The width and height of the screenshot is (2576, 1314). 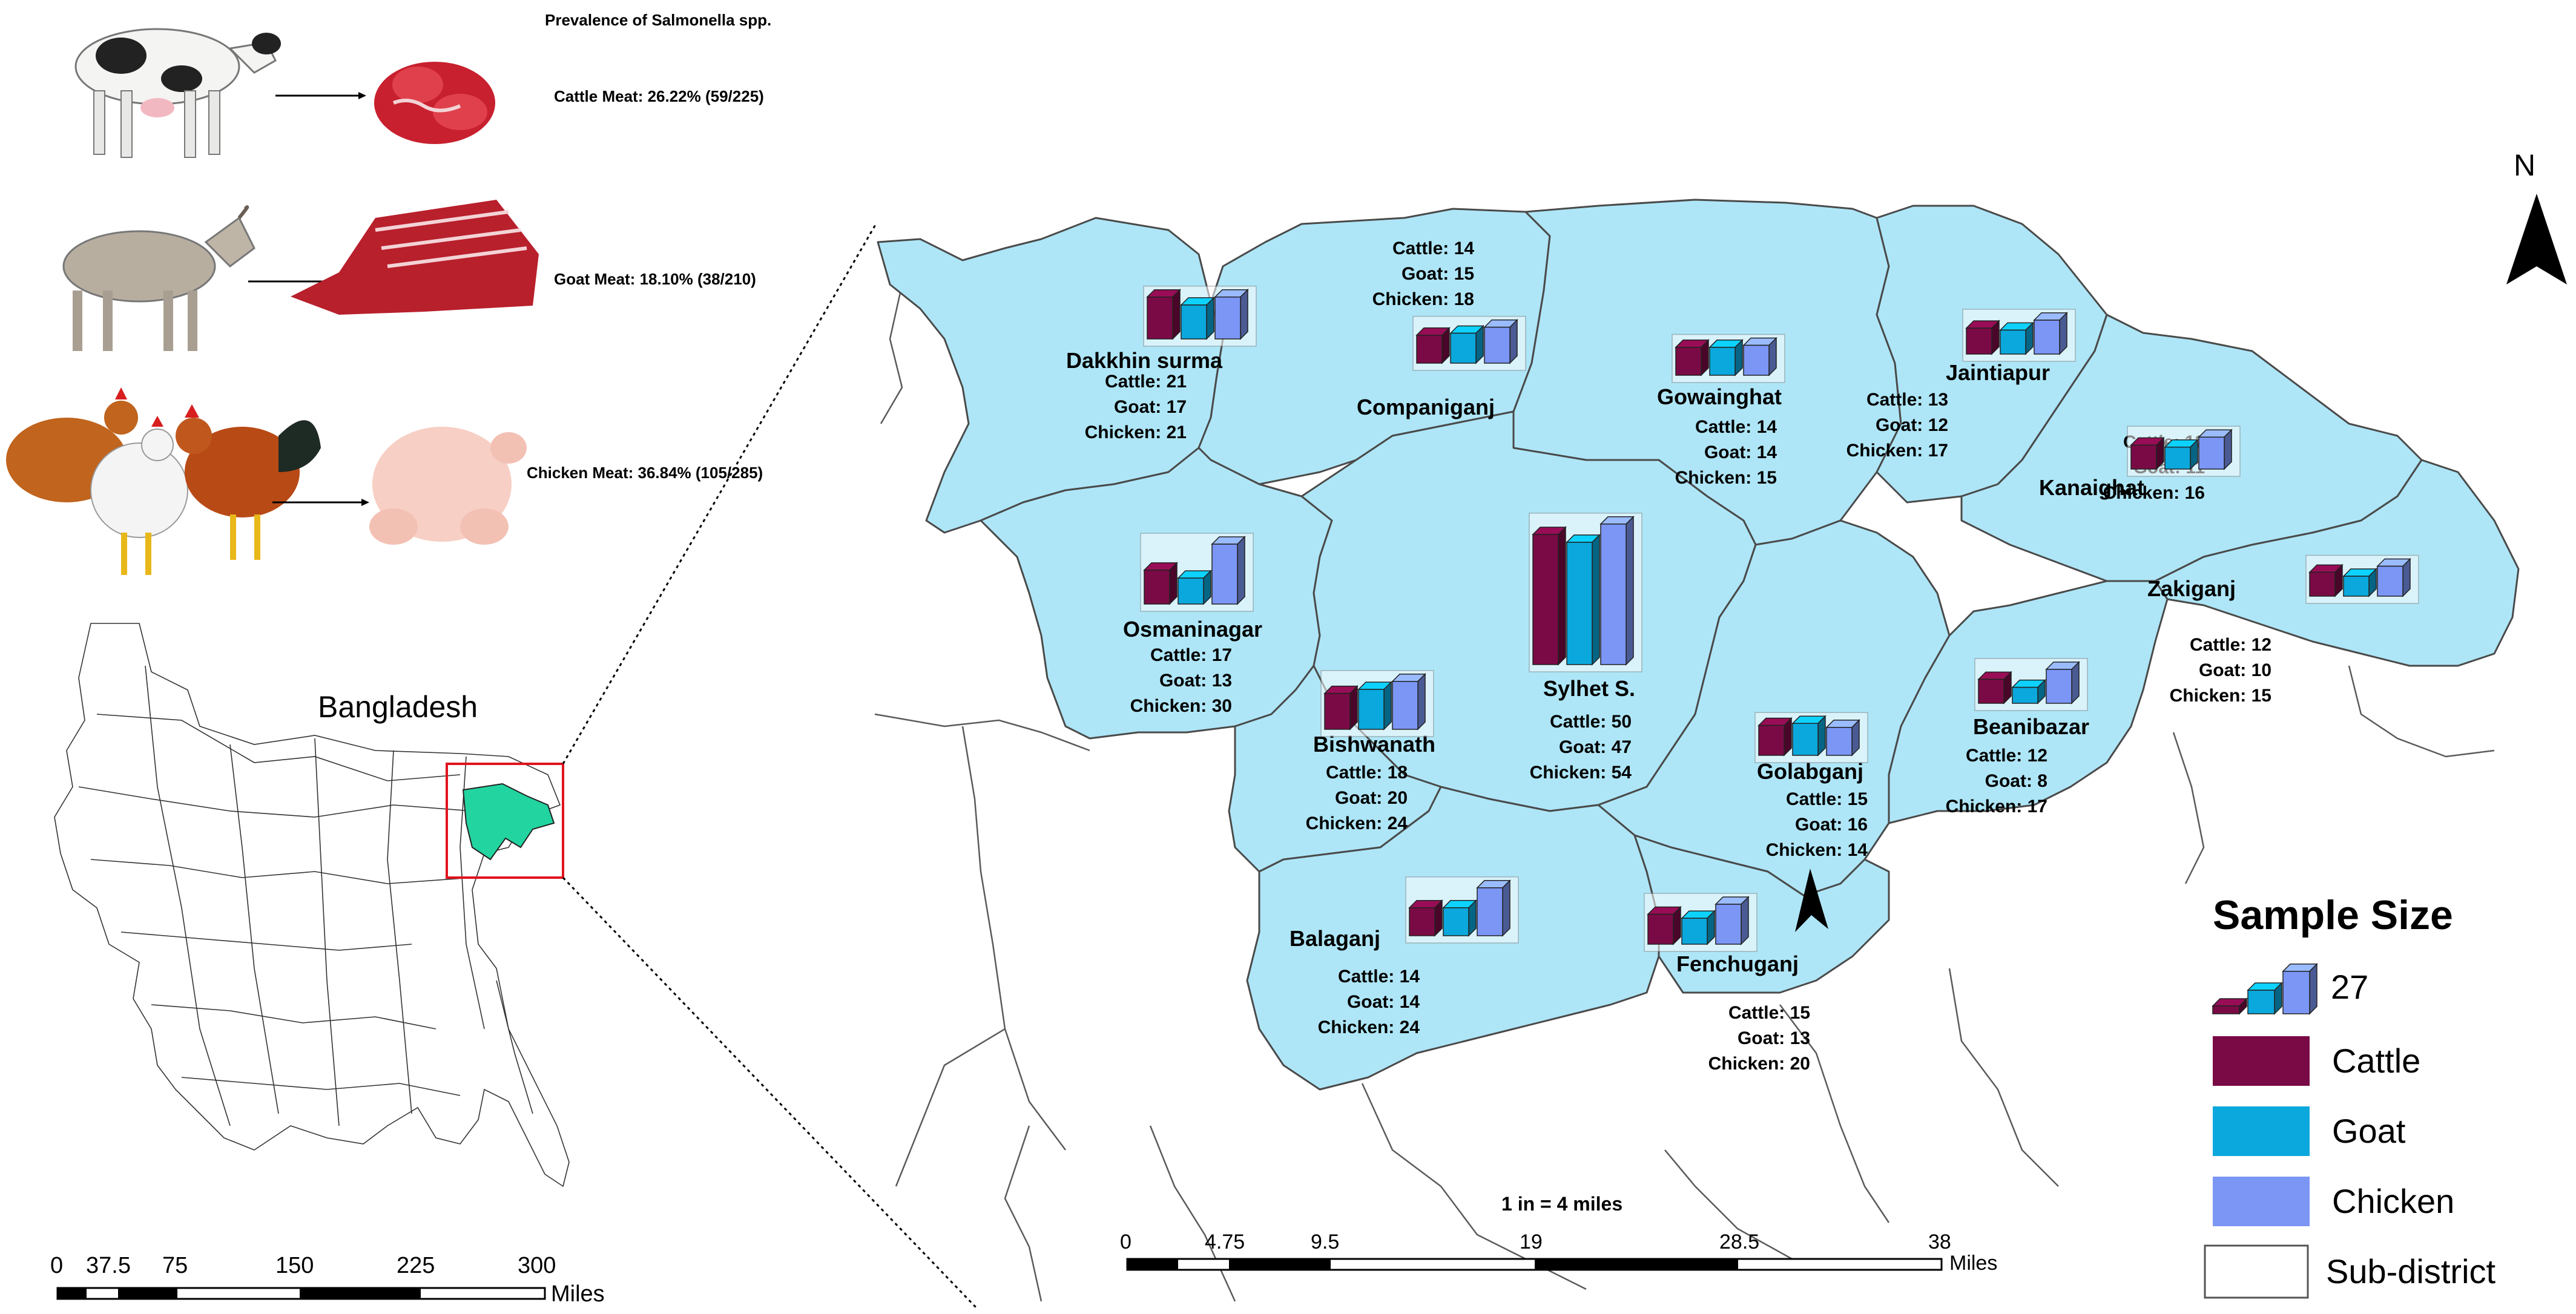 I want to click on sample-count-balaganj-cattle: Cattle: 14, so click(x=1379, y=977).